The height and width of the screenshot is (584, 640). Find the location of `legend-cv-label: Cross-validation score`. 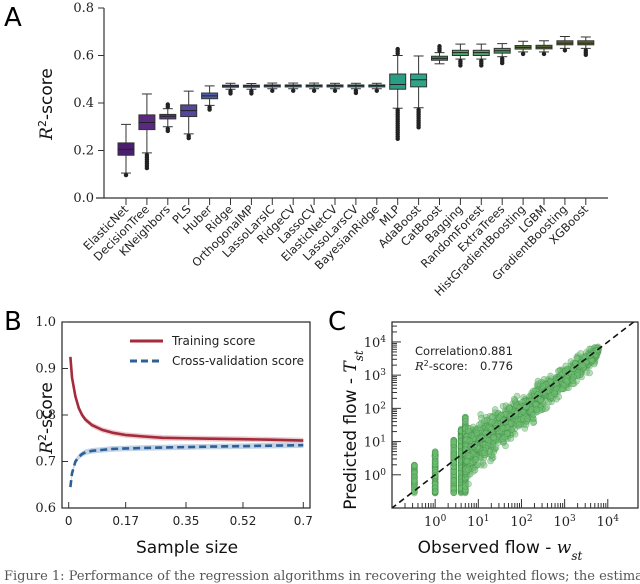

legend-cv-label: Cross-validation score is located at coordinates (238, 361).